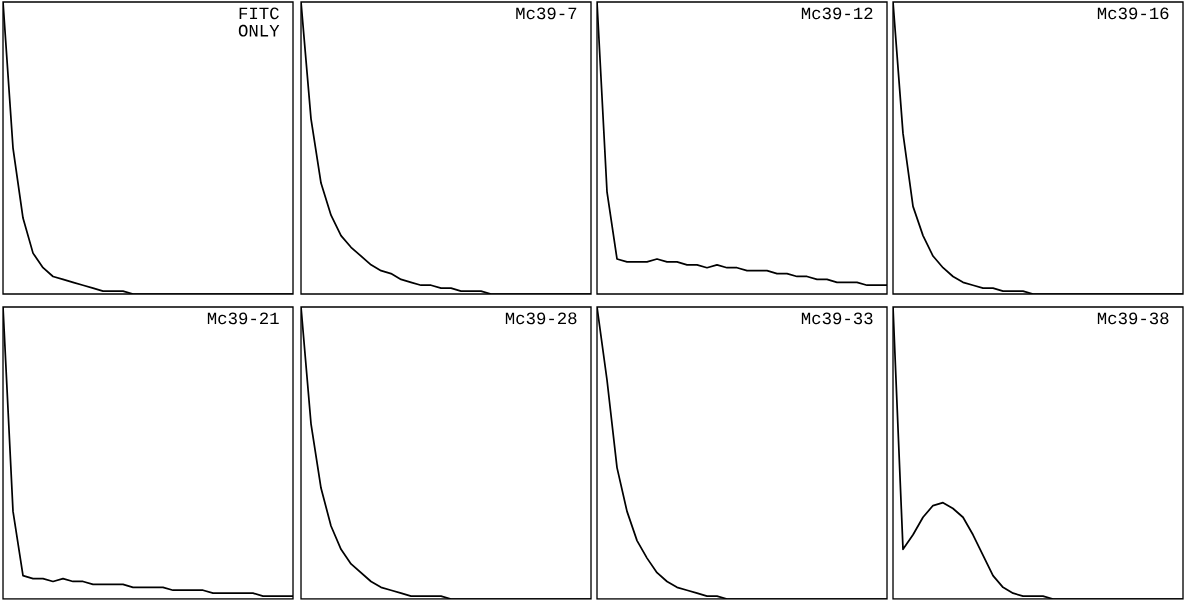 The image size is (1195, 600). Describe the element at coordinates (541, 318) in the screenshot. I see `chart-title: Mc39-28` at that location.